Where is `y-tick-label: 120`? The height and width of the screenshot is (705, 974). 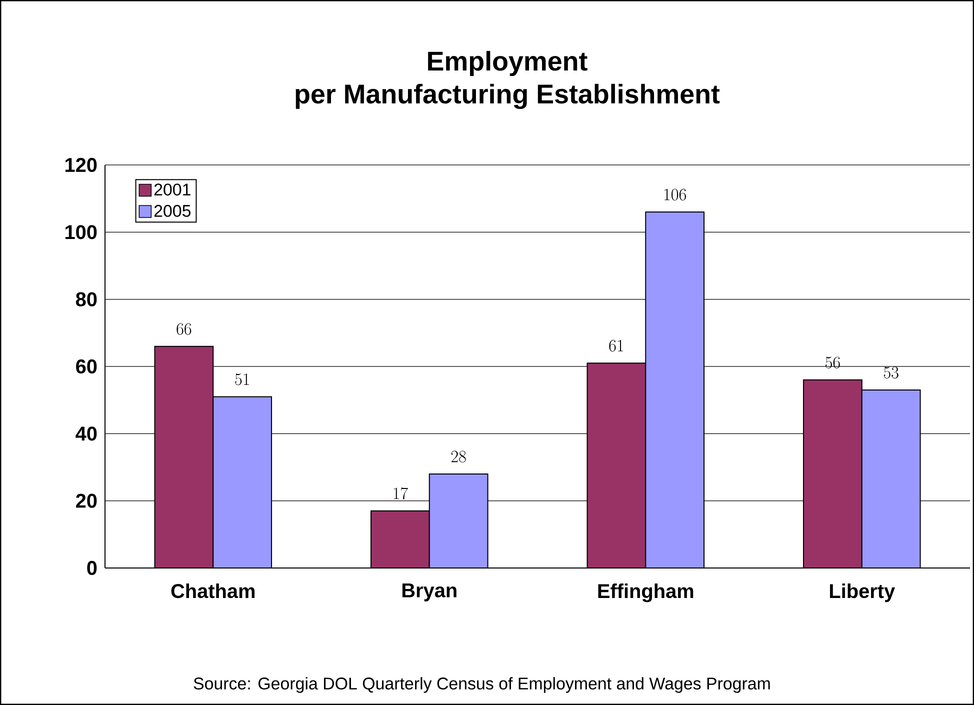
y-tick-label: 120 is located at coordinates (81, 165).